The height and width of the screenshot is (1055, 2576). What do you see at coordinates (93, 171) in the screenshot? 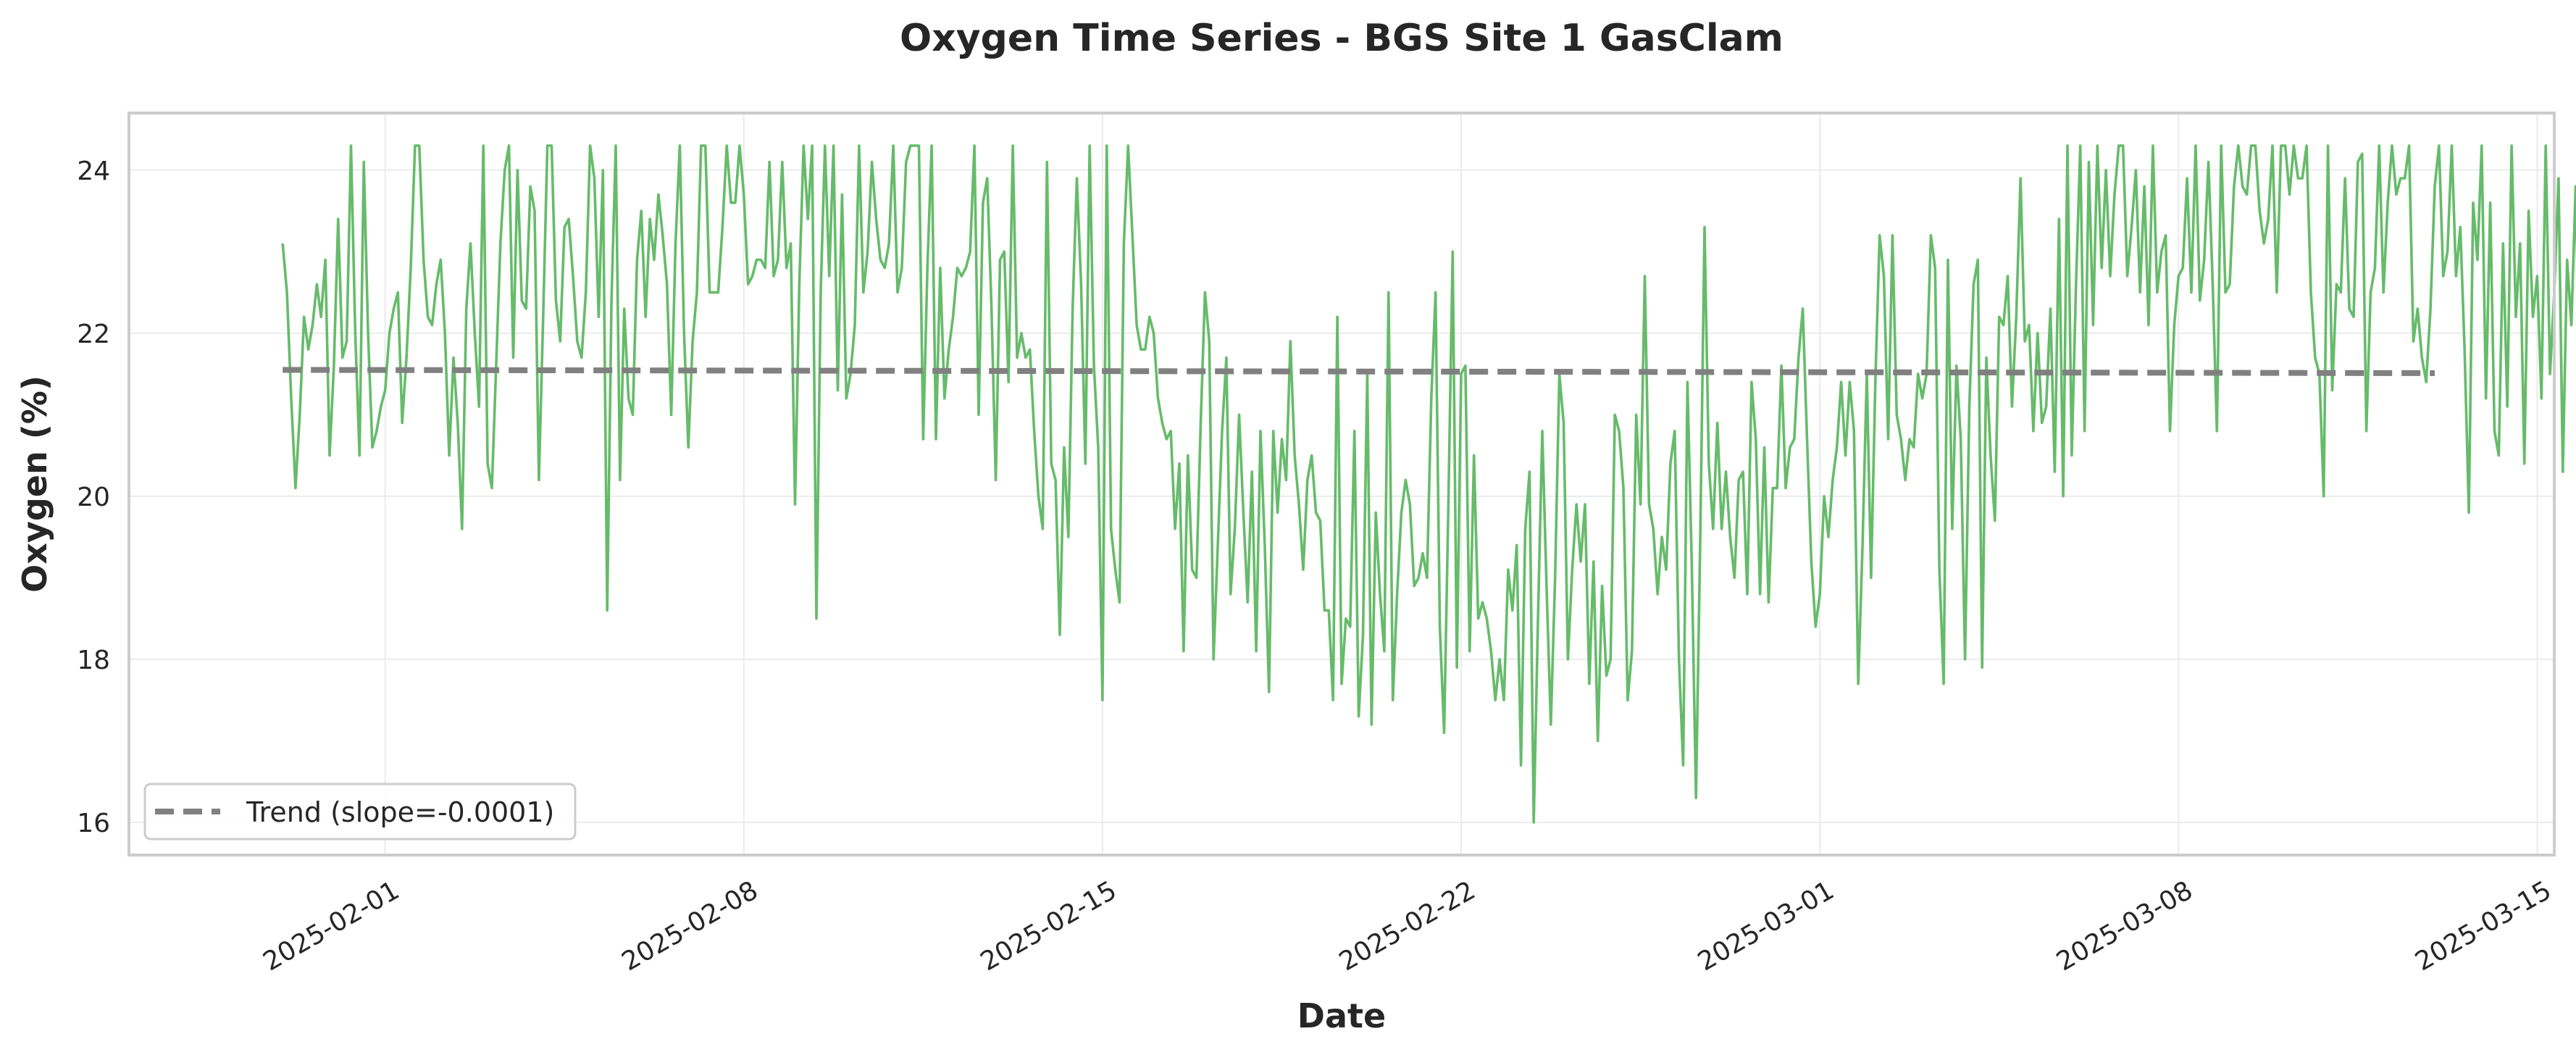
I see `y-tick-label: 24` at bounding box center [93, 171].